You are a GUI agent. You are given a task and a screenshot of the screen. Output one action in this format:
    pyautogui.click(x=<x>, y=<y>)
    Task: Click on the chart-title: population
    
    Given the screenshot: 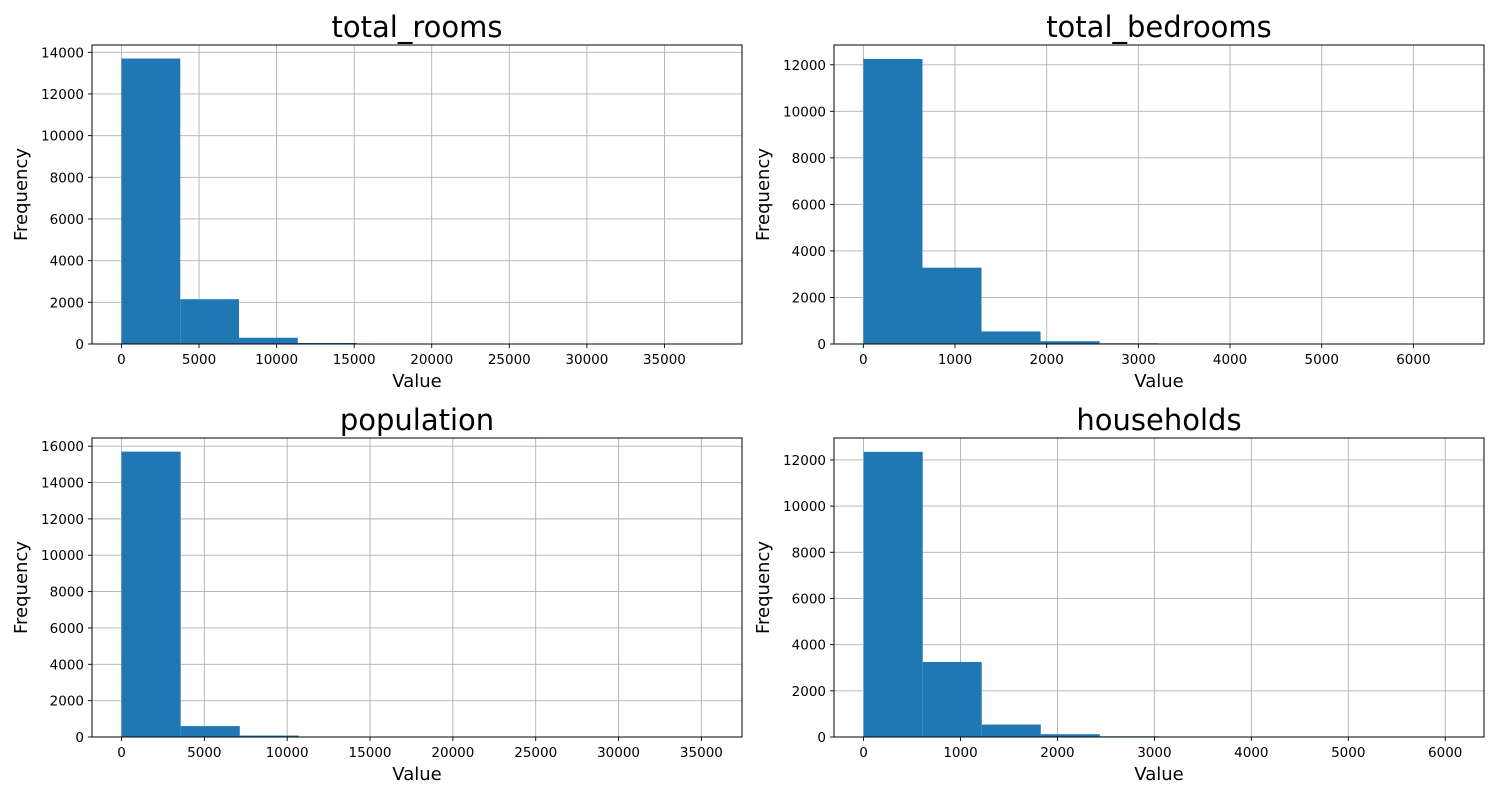 What is the action you would take?
    pyautogui.click(x=417, y=420)
    